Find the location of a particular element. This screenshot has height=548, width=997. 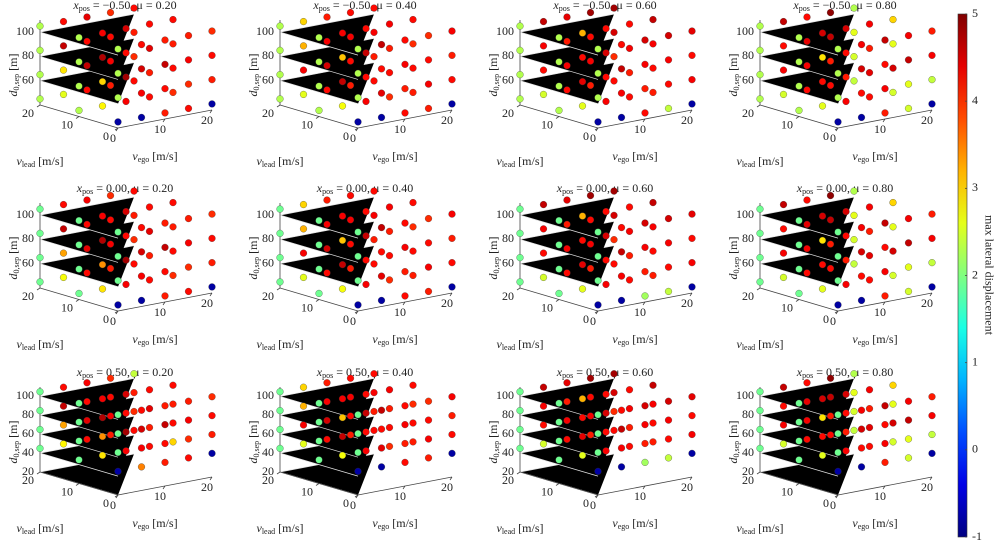

y-axis-label: vlead [m/s] is located at coordinates (280, 344).